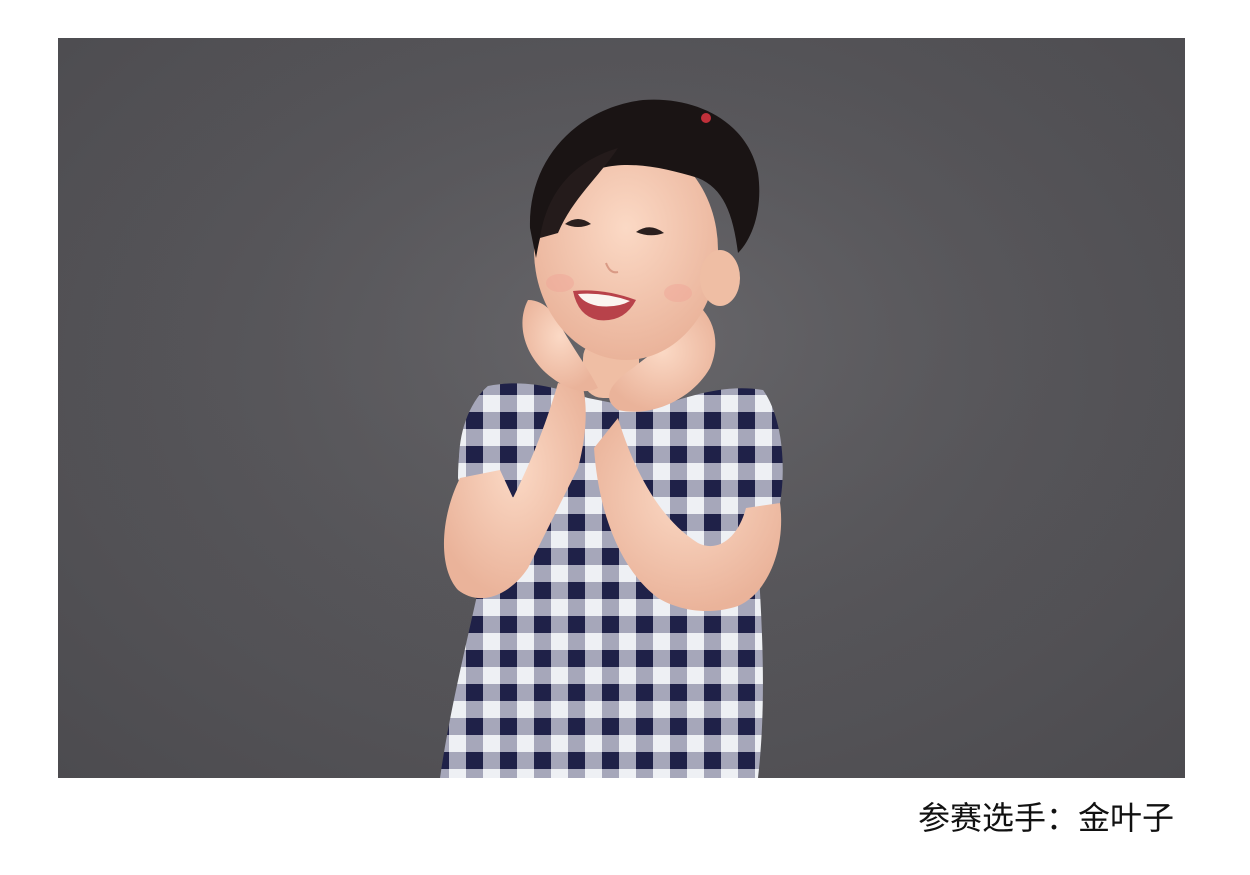  What do you see at coordinates (579, 193) in the screenshot?
I see `hair-fringe` at bounding box center [579, 193].